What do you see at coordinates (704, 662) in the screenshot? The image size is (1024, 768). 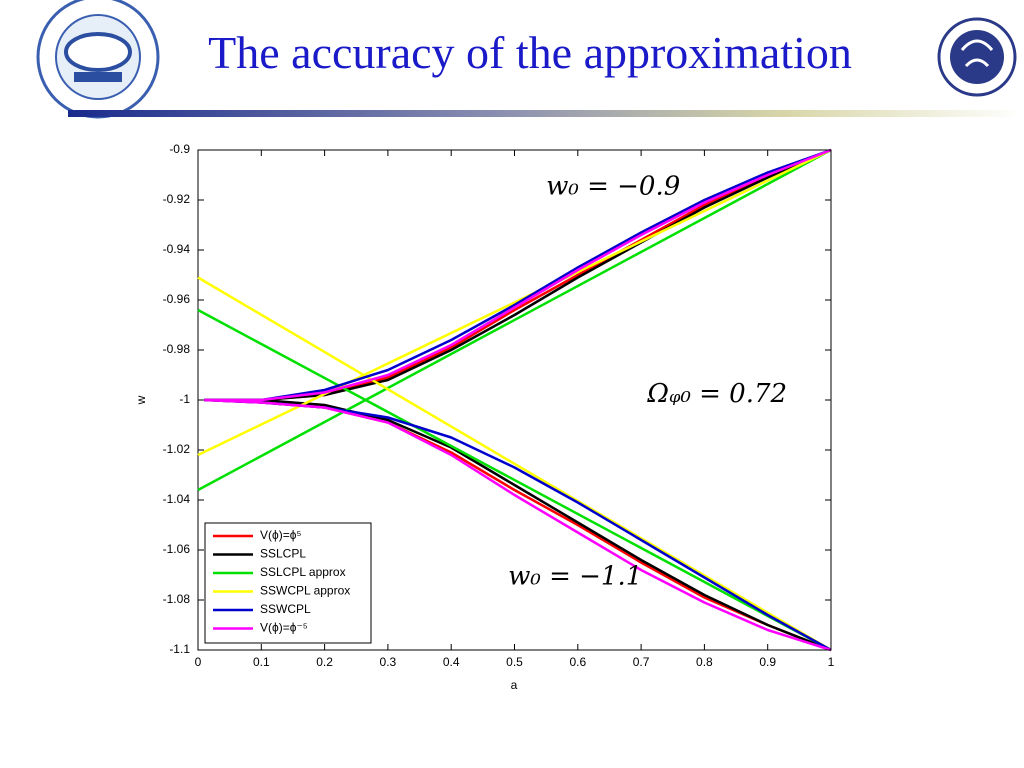 I see `x-tick-label: 0.8` at bounding box center [704, 662].